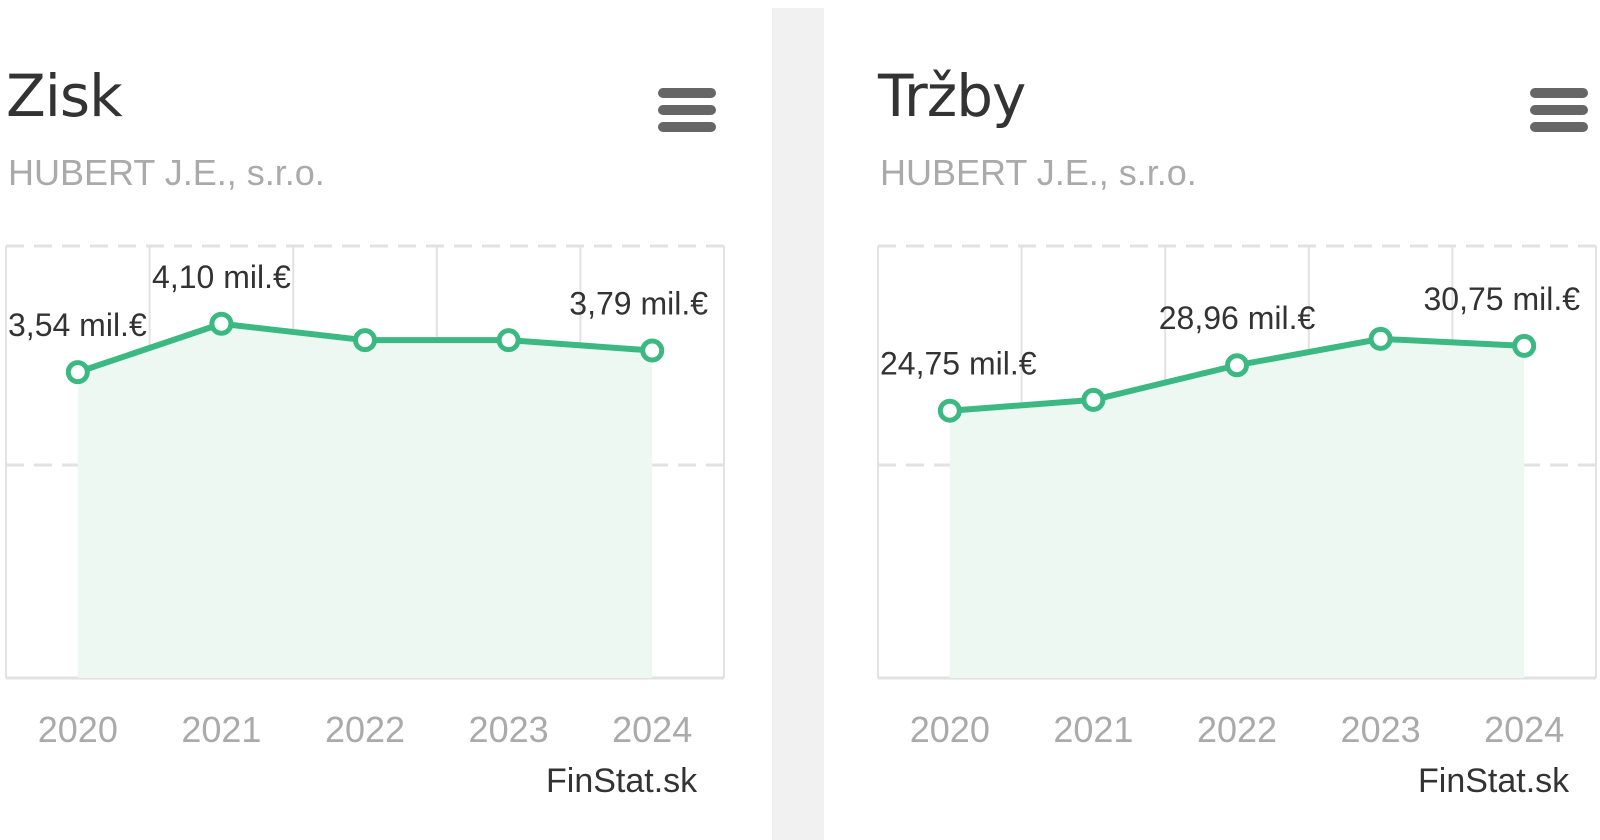 This screenshot has height=840, width=1600. I want to click on chart-title: Zisk, so click(64, 96).